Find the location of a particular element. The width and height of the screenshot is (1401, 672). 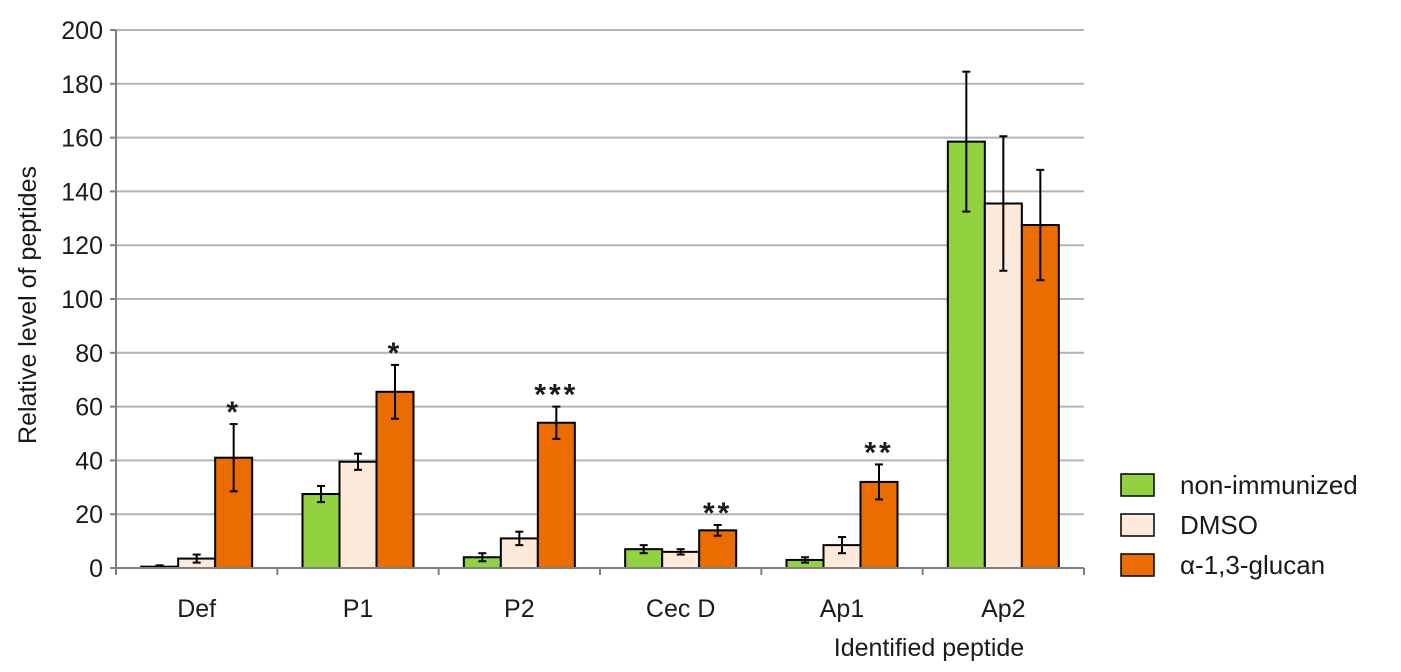

y-tick-label-80: 80 is located at coordinates (89, 354).